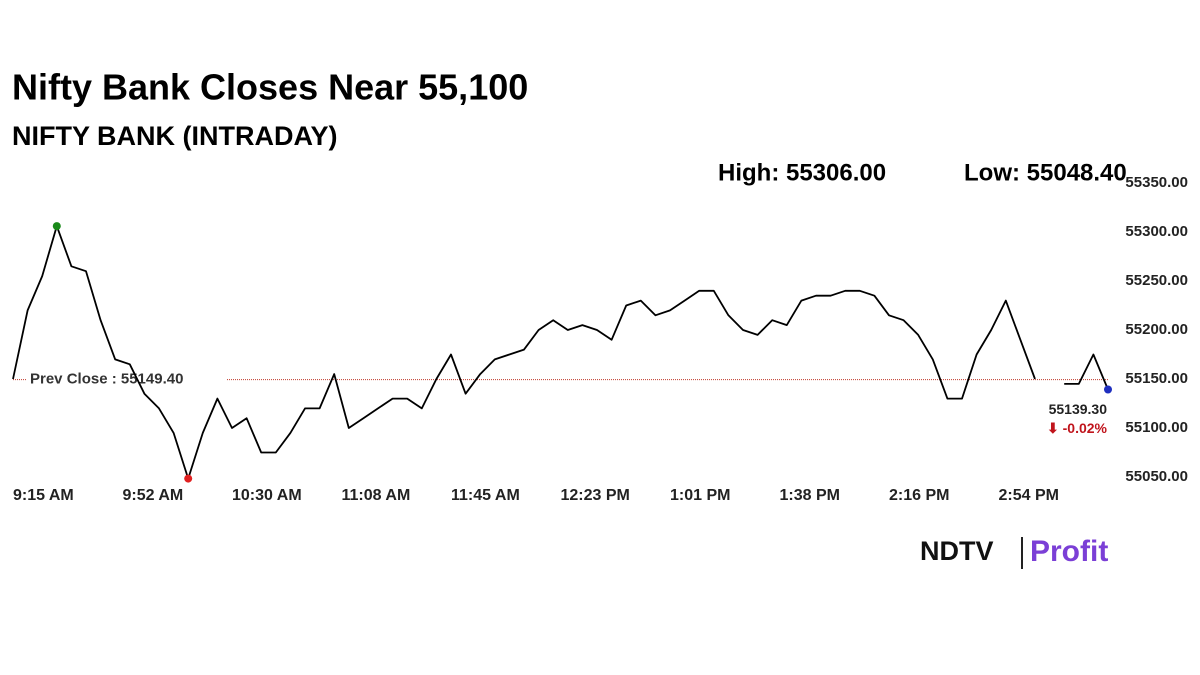 This screenshot has width=1200, height=675. I want to click on chart-title: Nifty Bank Closes Near 55,100, so click(270, 87).